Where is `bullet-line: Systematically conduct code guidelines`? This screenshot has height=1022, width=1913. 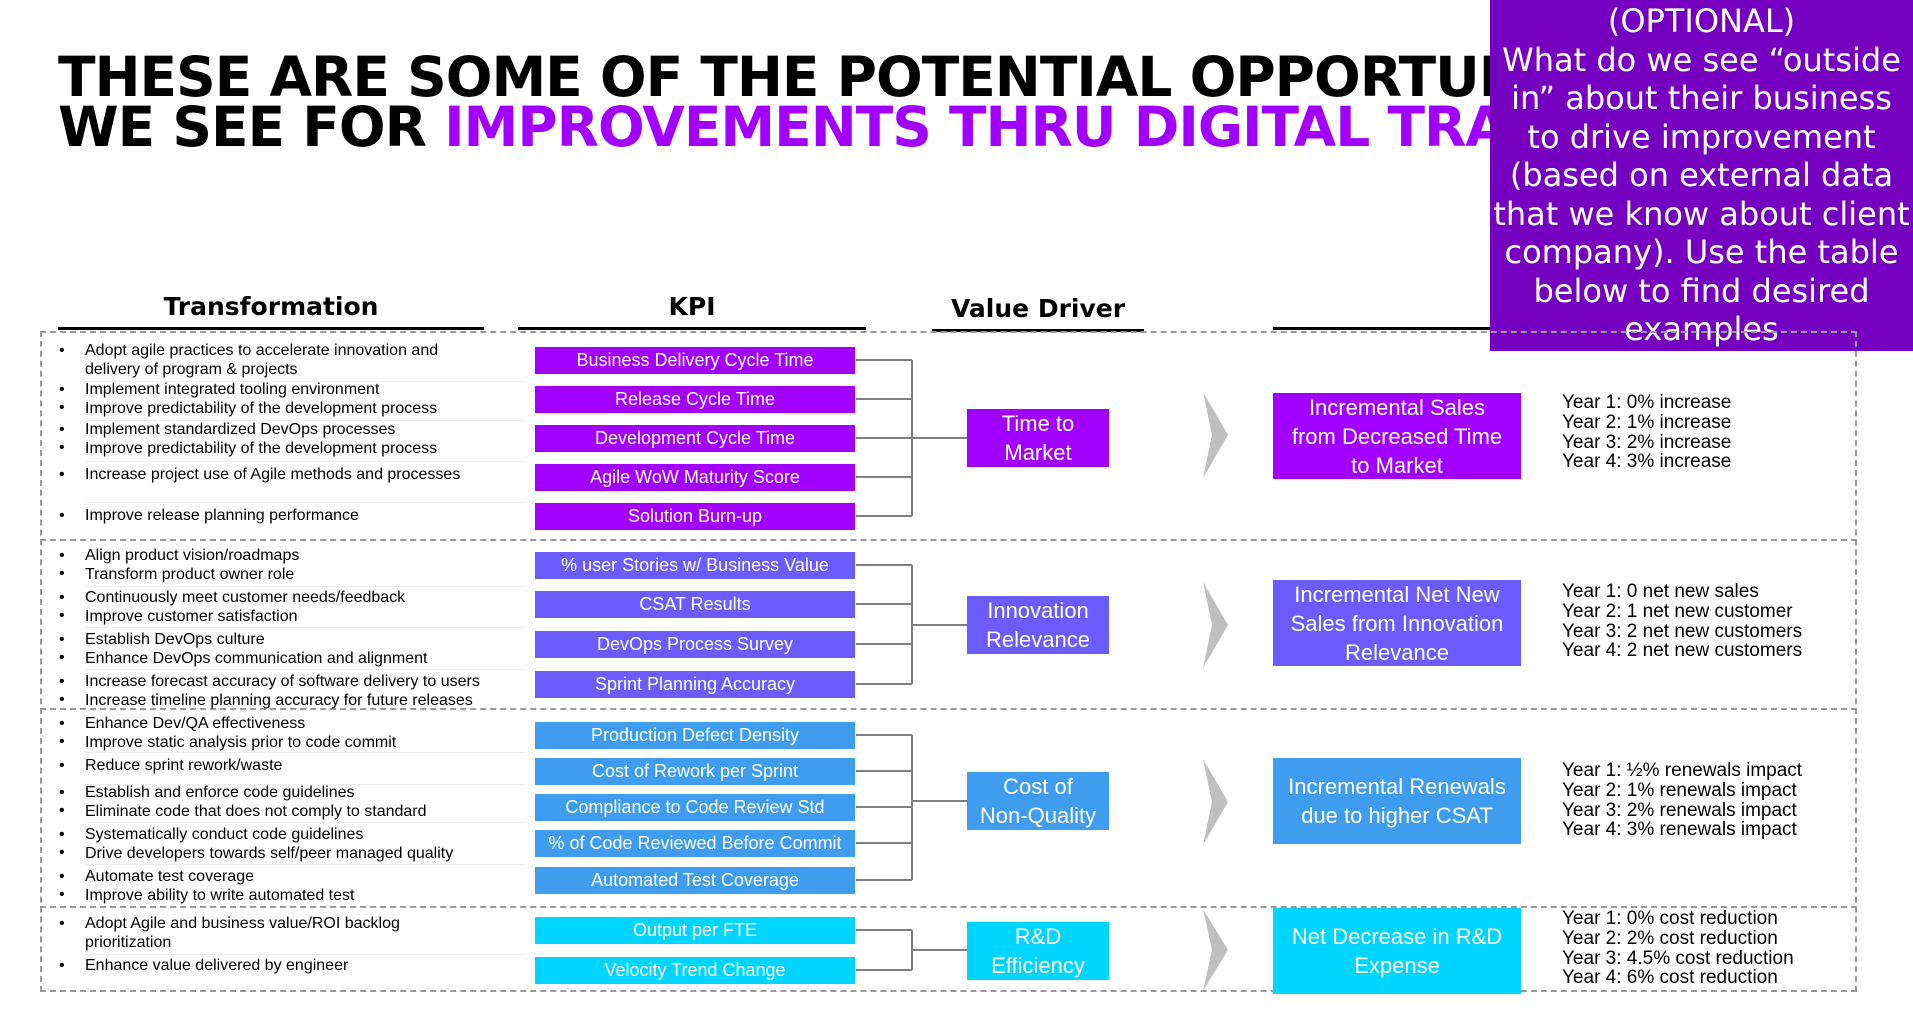
bullet-line: Systematically conduct code guidelines is located at coordinates (224, 834).